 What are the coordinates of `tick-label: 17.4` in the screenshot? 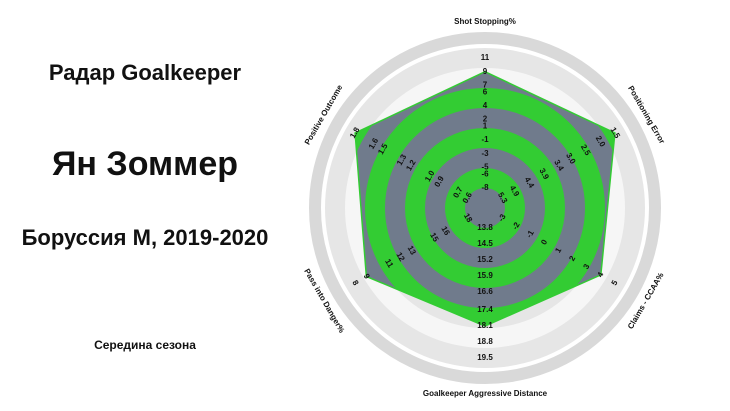 It's located at (485, 309).